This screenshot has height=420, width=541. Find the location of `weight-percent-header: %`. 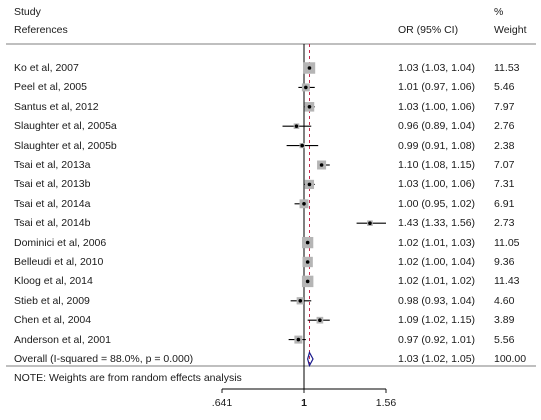

weight-percent-header: % is located at coordinates (499, 12).